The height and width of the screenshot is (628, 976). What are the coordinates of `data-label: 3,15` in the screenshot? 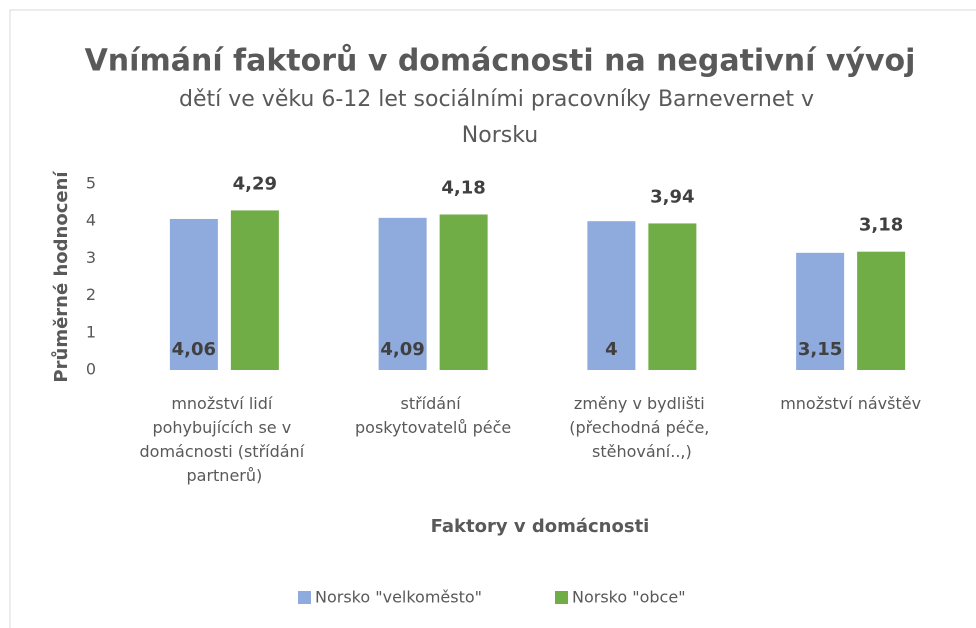 It's located at (820, 349).